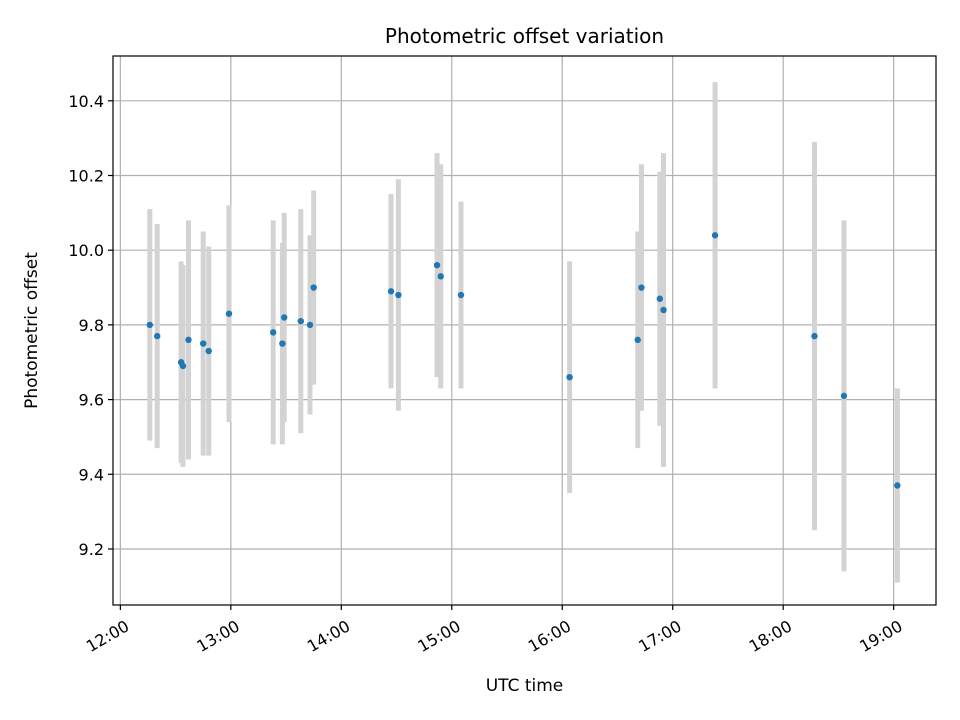 The width and height of the screenshot is (960, 720). Describe the element at coordinates (32, 330) in the screenshot. I see `y-axis-label: Photometric offset` at that location.